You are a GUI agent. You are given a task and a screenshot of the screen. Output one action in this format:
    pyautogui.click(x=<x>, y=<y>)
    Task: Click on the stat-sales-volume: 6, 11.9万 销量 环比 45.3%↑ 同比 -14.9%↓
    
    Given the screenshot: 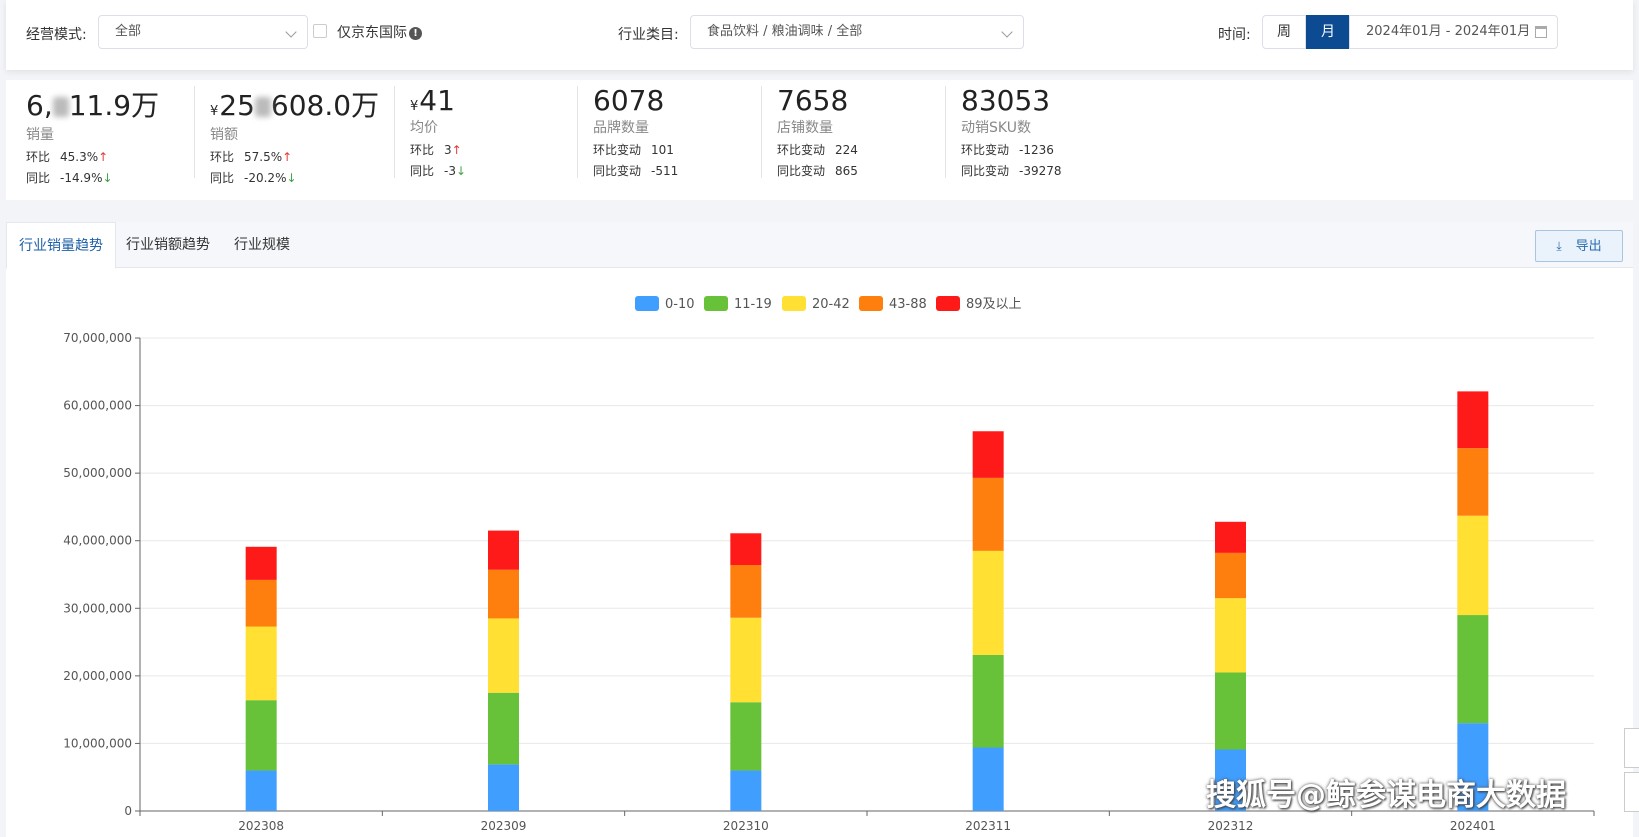 What is the action you would take?
    pyautogui.click(x=93, y=135)
    